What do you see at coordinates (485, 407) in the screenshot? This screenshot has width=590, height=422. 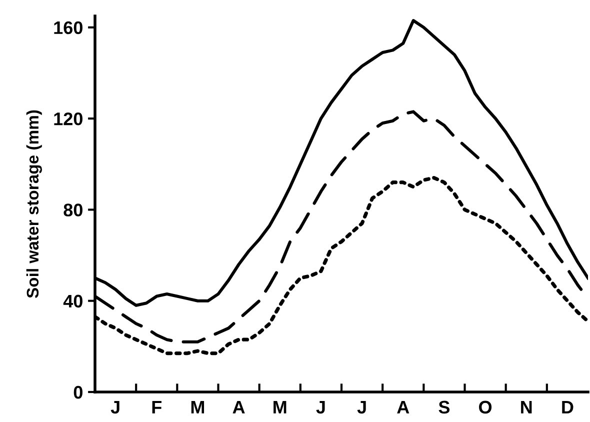 I see `x-tick-label: O` at bounding box center [485, 407].